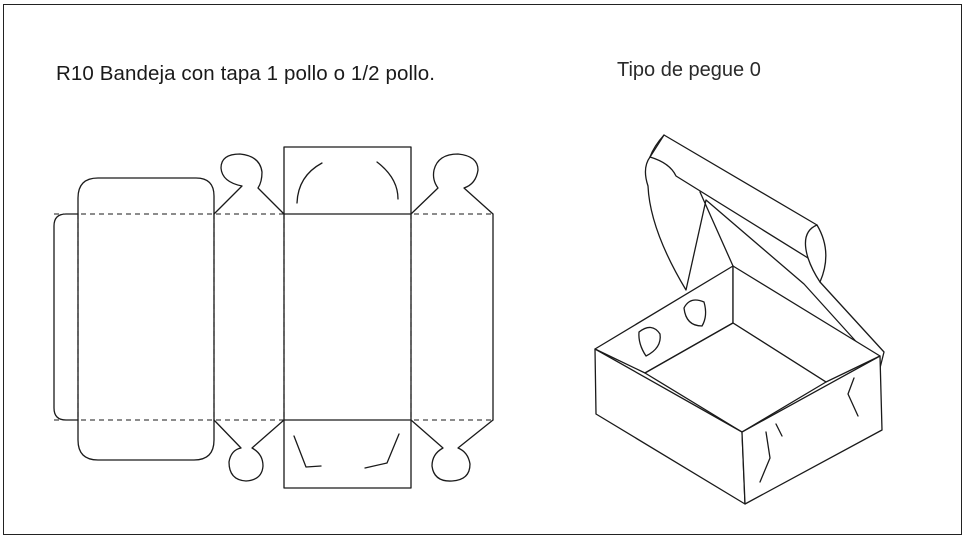 The height and width of the screenshot is (540, 967). Describe the element at coordinates (657, 146) in the screenshot. I see `box-lid-curl` at that location.